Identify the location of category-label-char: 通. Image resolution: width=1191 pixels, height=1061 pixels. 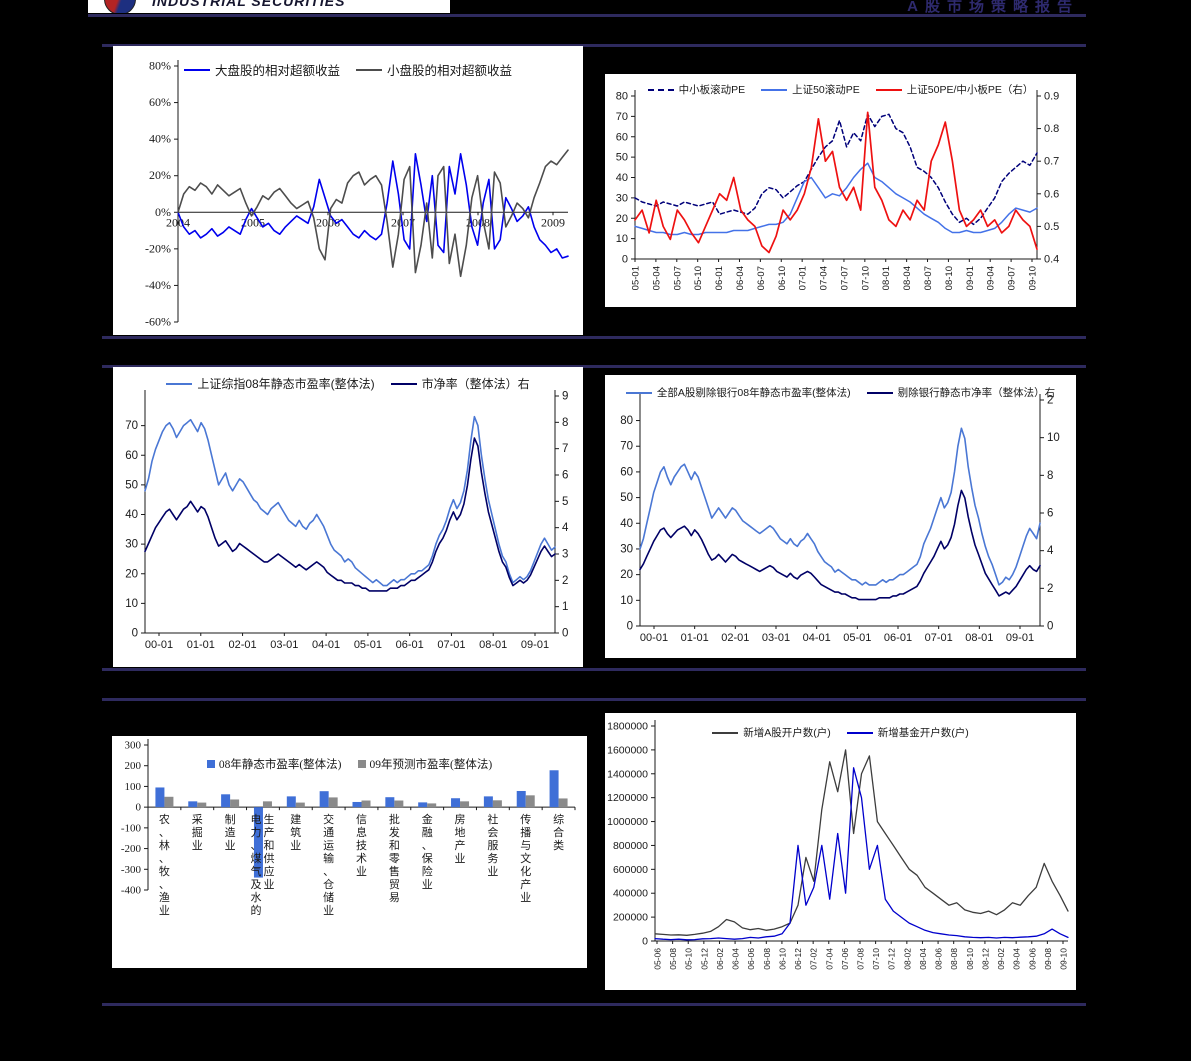
(328, 832).